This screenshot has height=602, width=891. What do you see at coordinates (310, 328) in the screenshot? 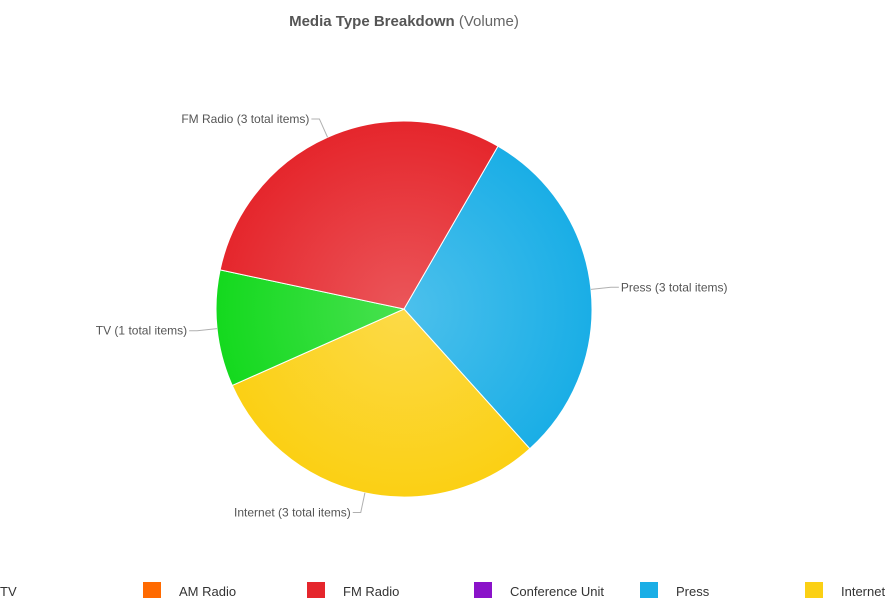
I see `pie-slice-tv` at bounding box center [310, 328].